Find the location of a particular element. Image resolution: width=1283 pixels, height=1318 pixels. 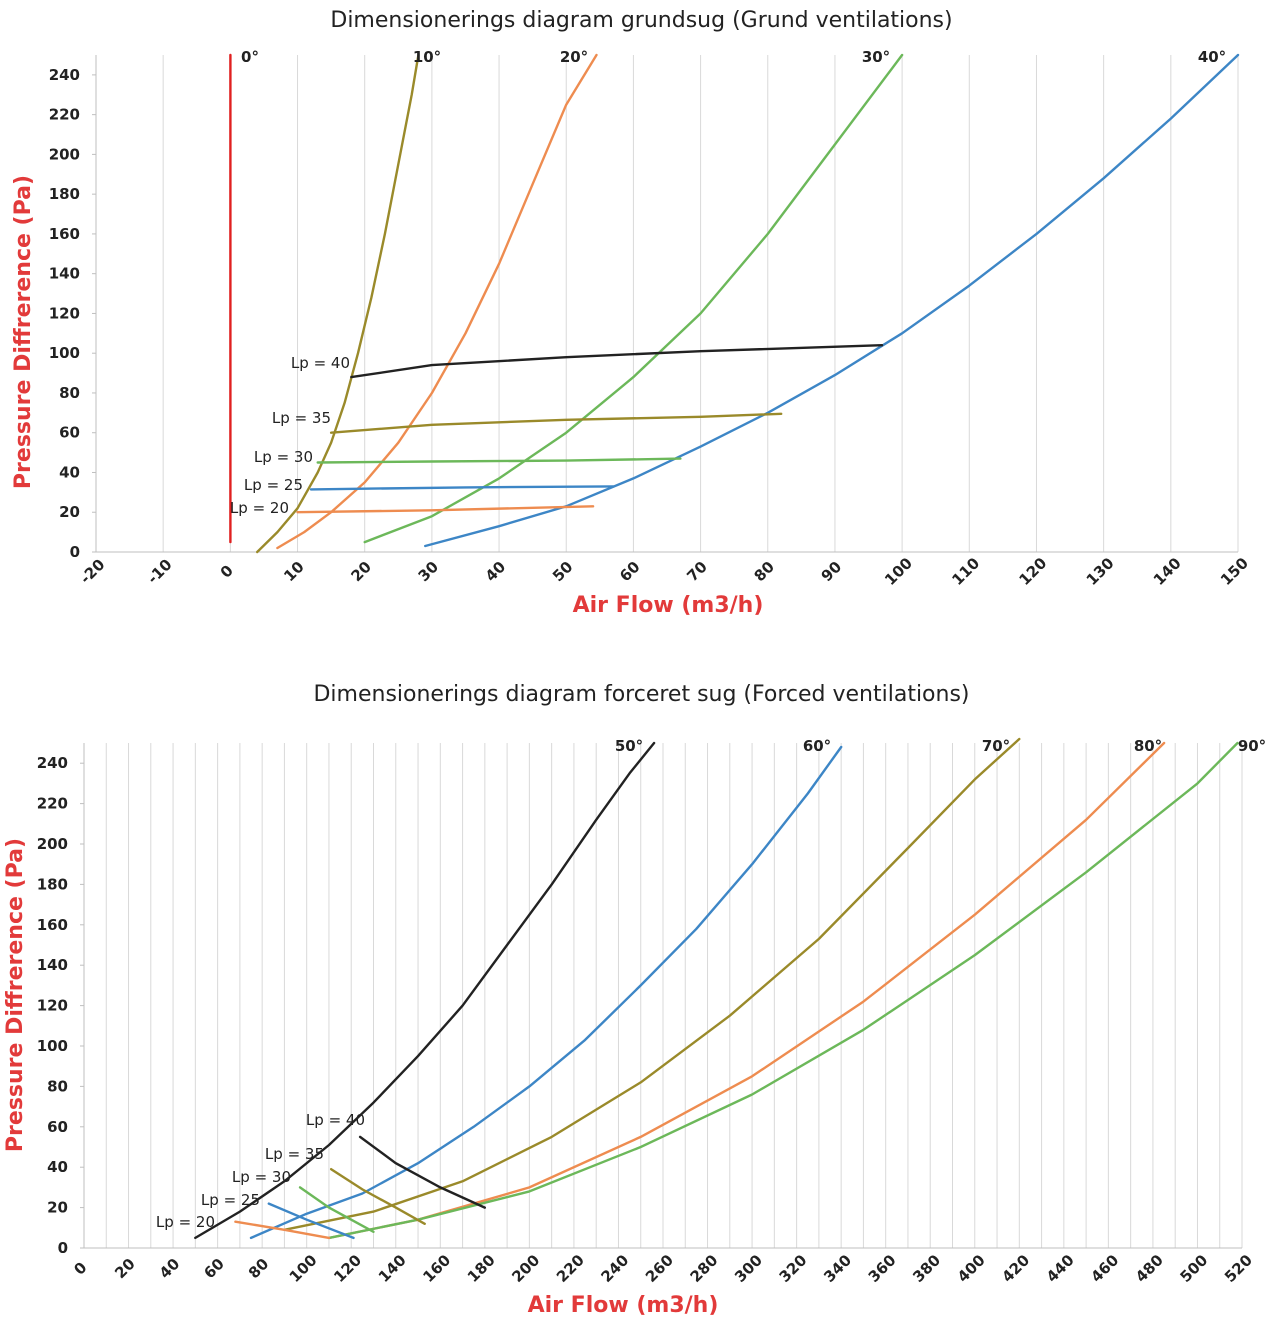

x-tick-label: 70 is located at coordinates (696, 571).